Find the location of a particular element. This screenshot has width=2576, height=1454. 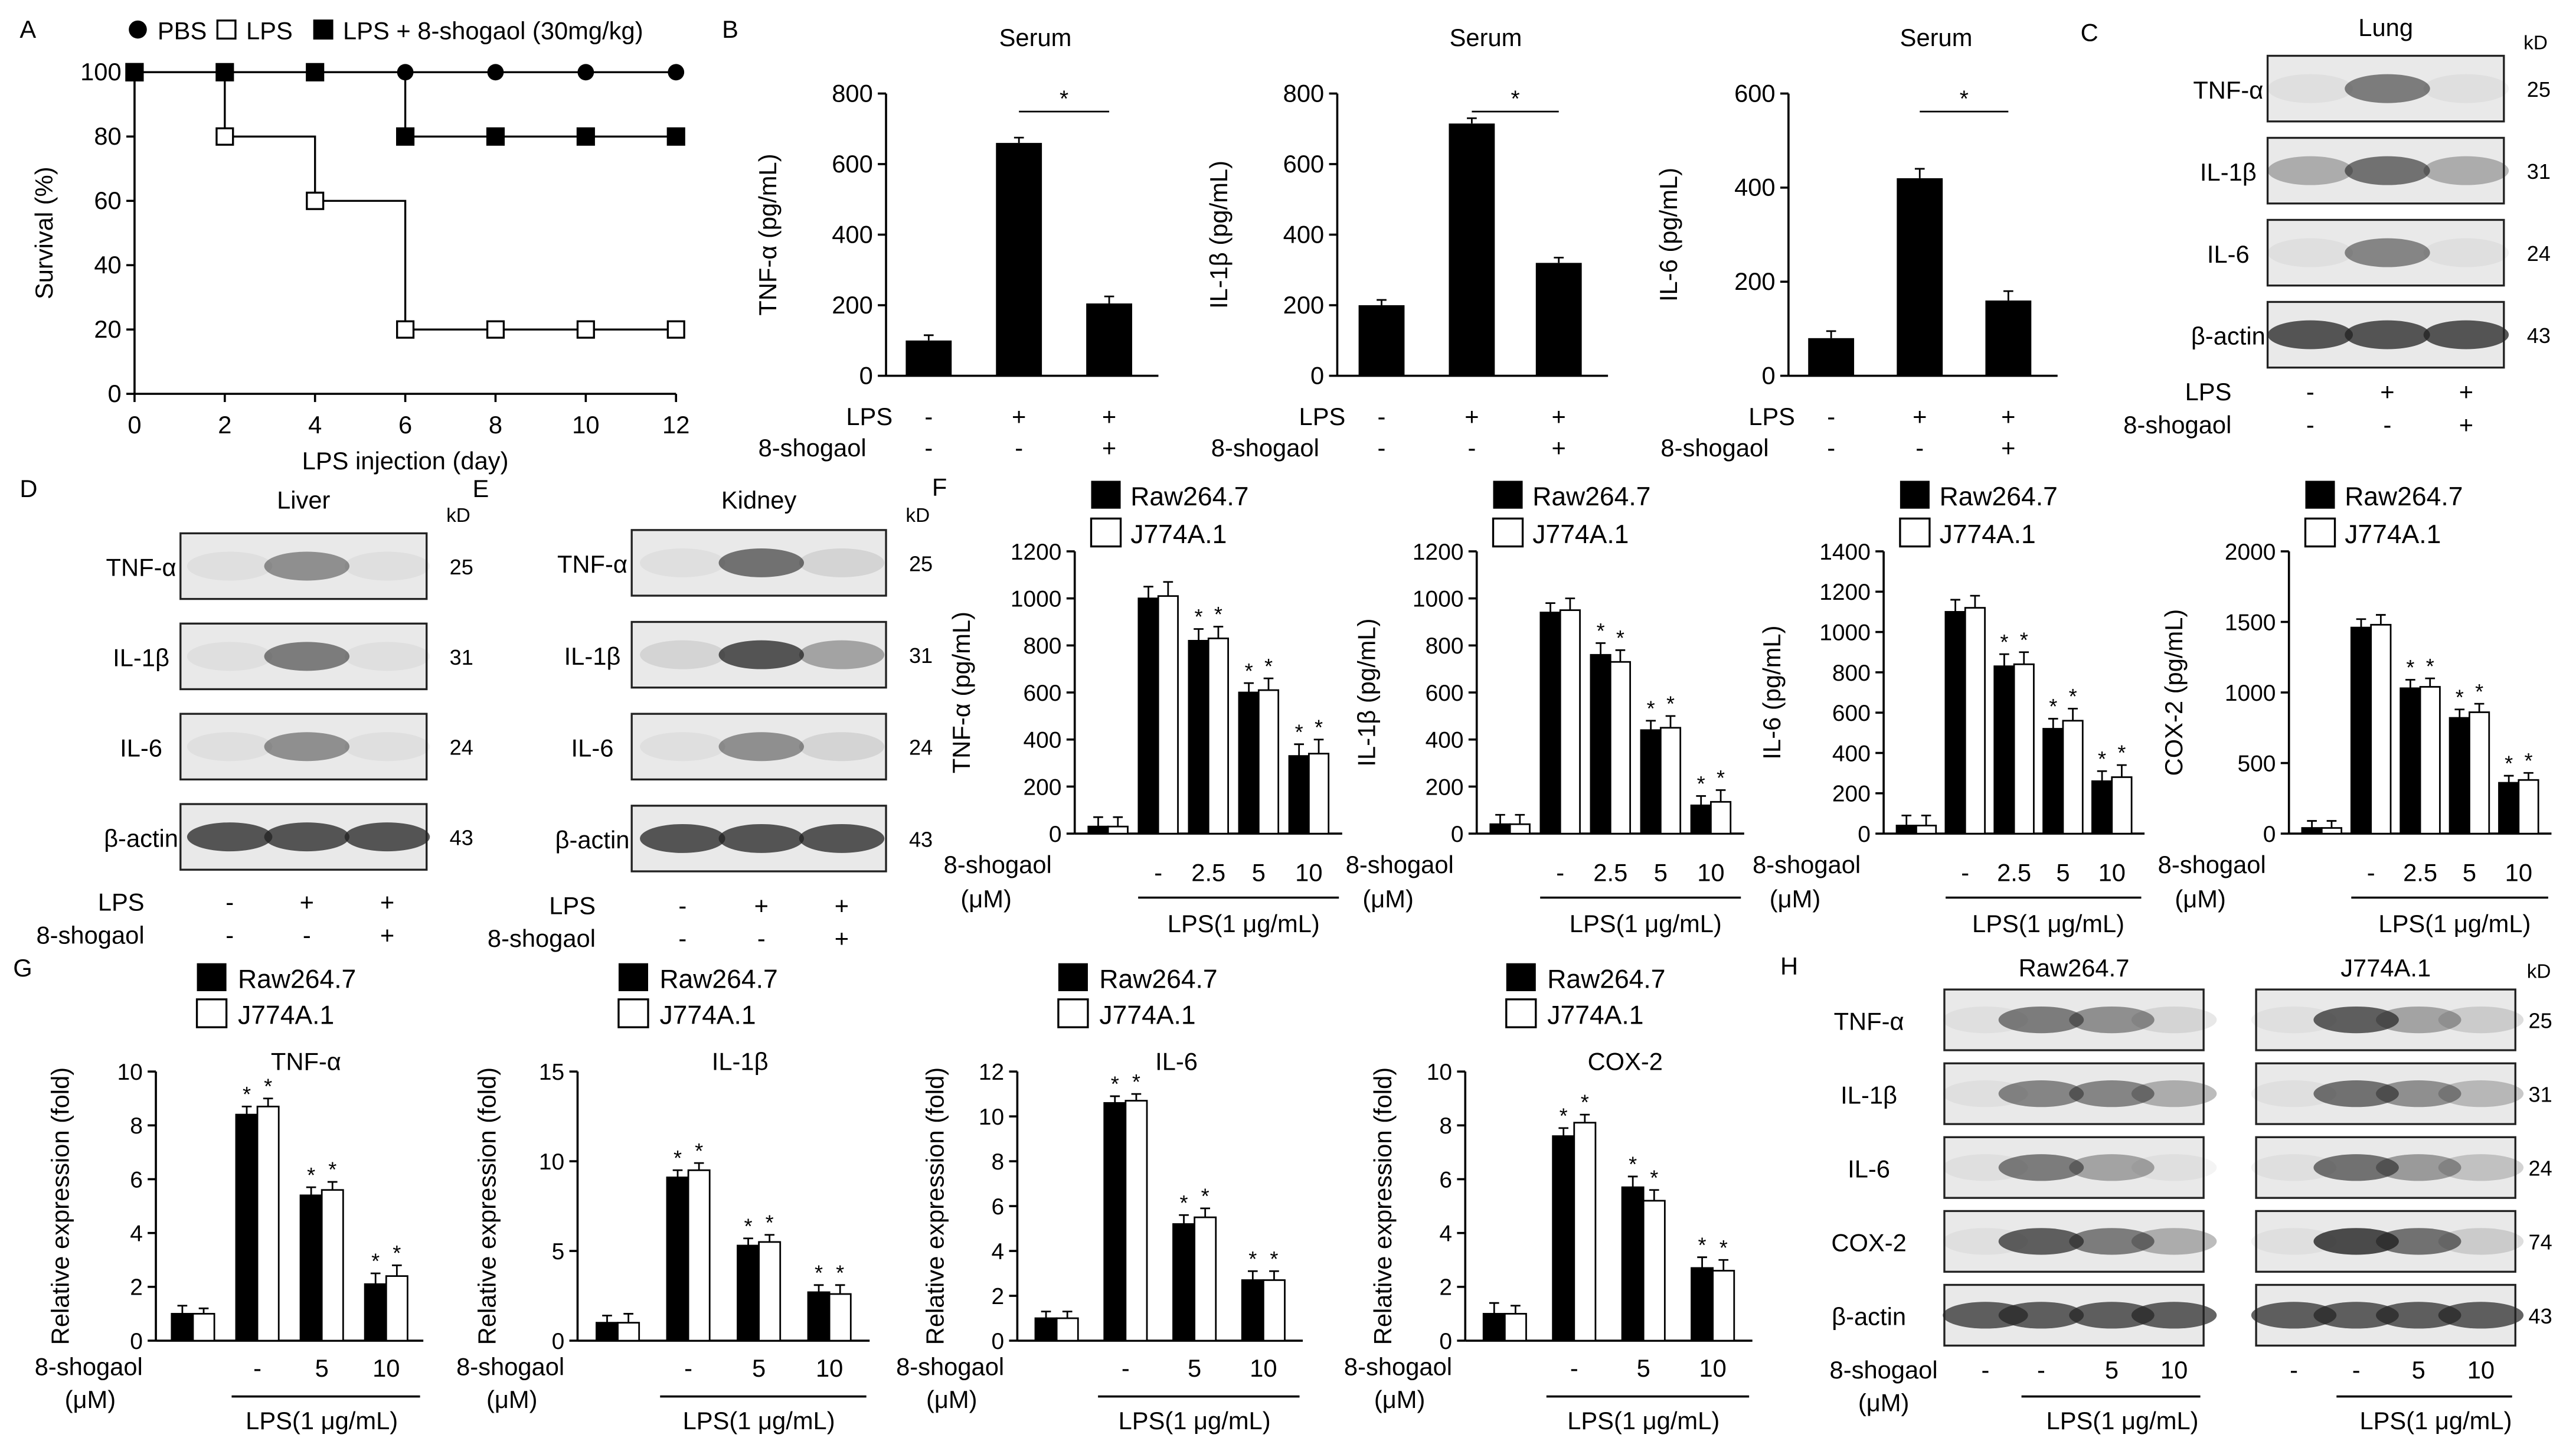

blot-title: Raw264.7 is located at coordinates (2074, 968).